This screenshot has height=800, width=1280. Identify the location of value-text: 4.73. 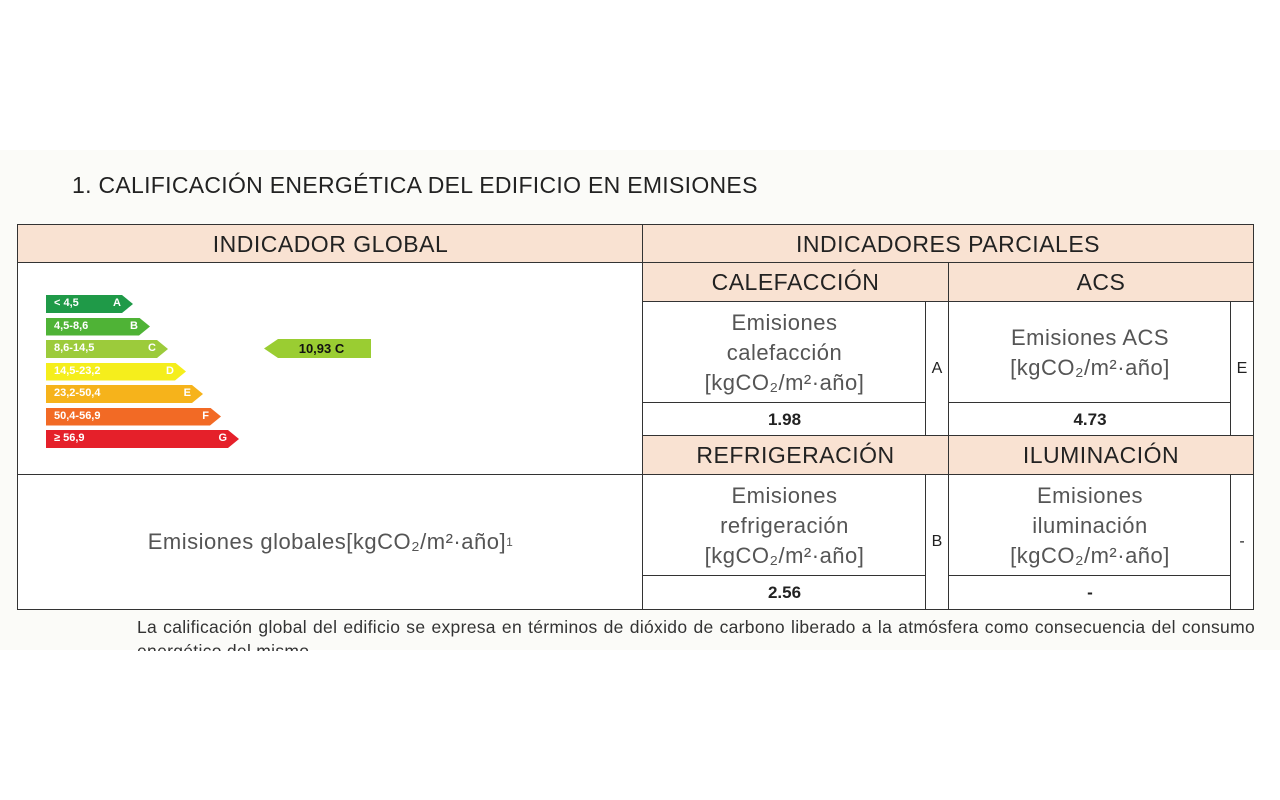
(1090, 419).